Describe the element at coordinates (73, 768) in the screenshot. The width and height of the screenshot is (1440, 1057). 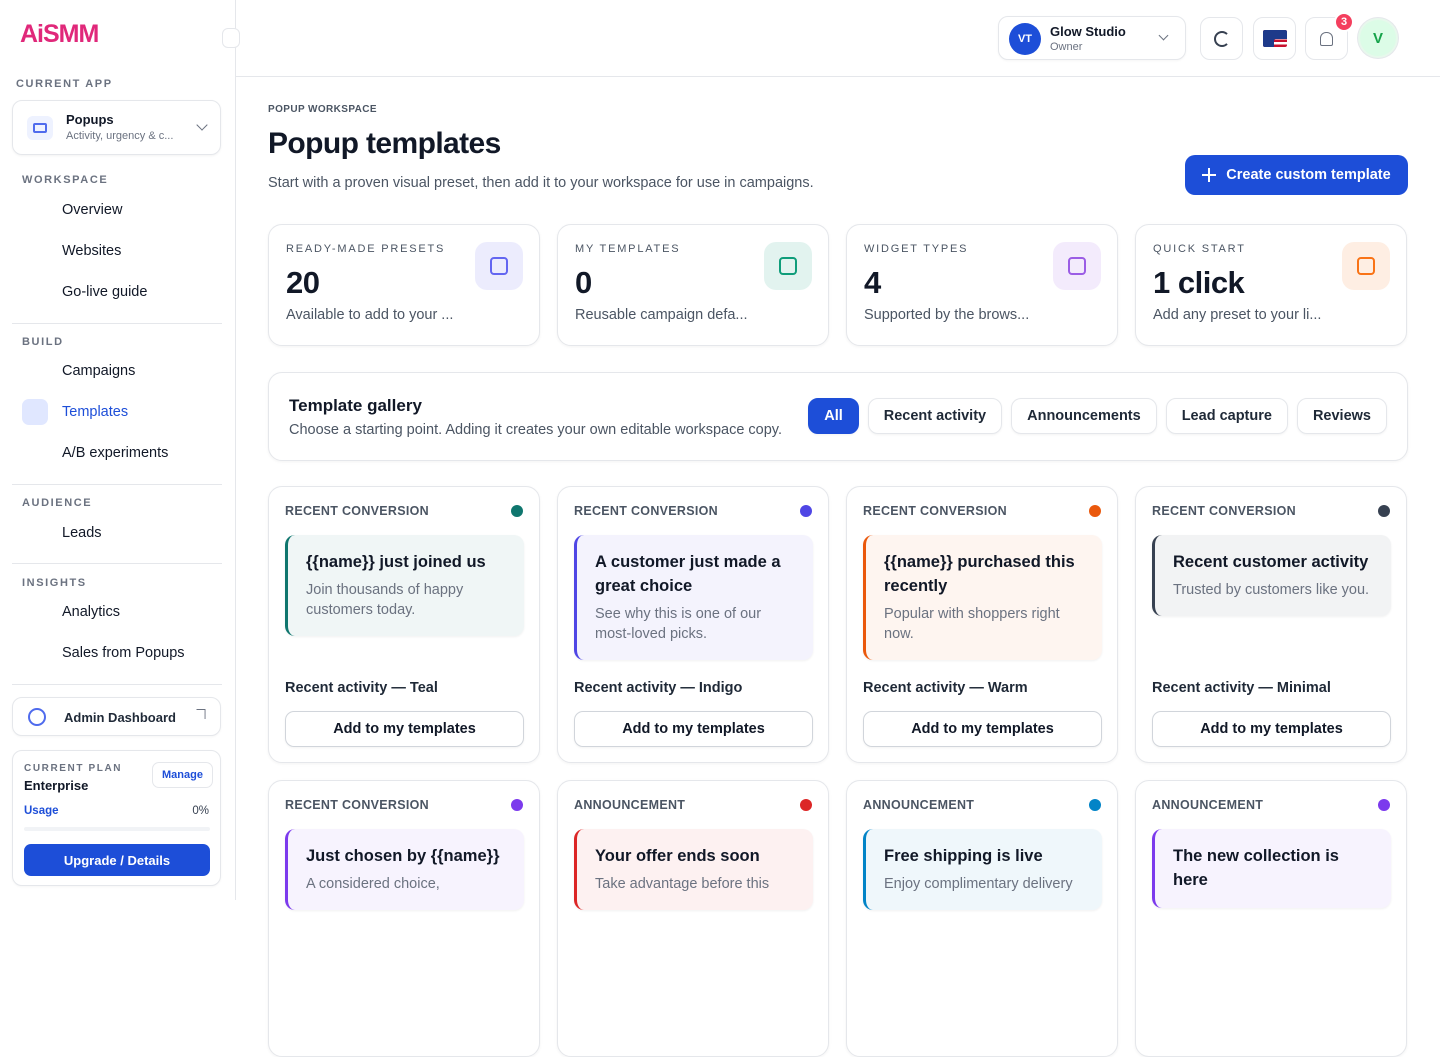
I see `plan-label: CURRENT PLAN` at that location.